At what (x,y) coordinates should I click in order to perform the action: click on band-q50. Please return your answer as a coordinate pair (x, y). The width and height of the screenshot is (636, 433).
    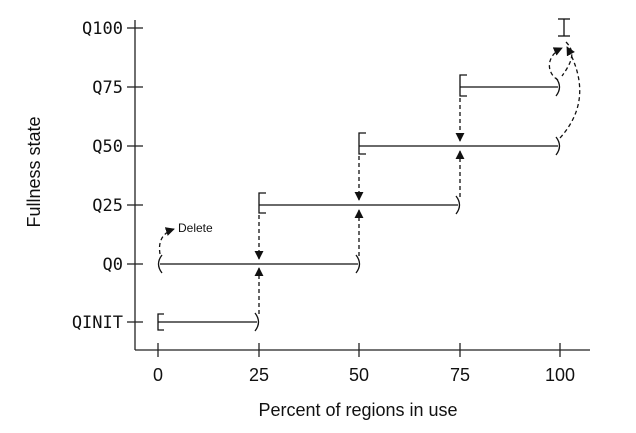
    Looking at the image, I should click on (459, 144).